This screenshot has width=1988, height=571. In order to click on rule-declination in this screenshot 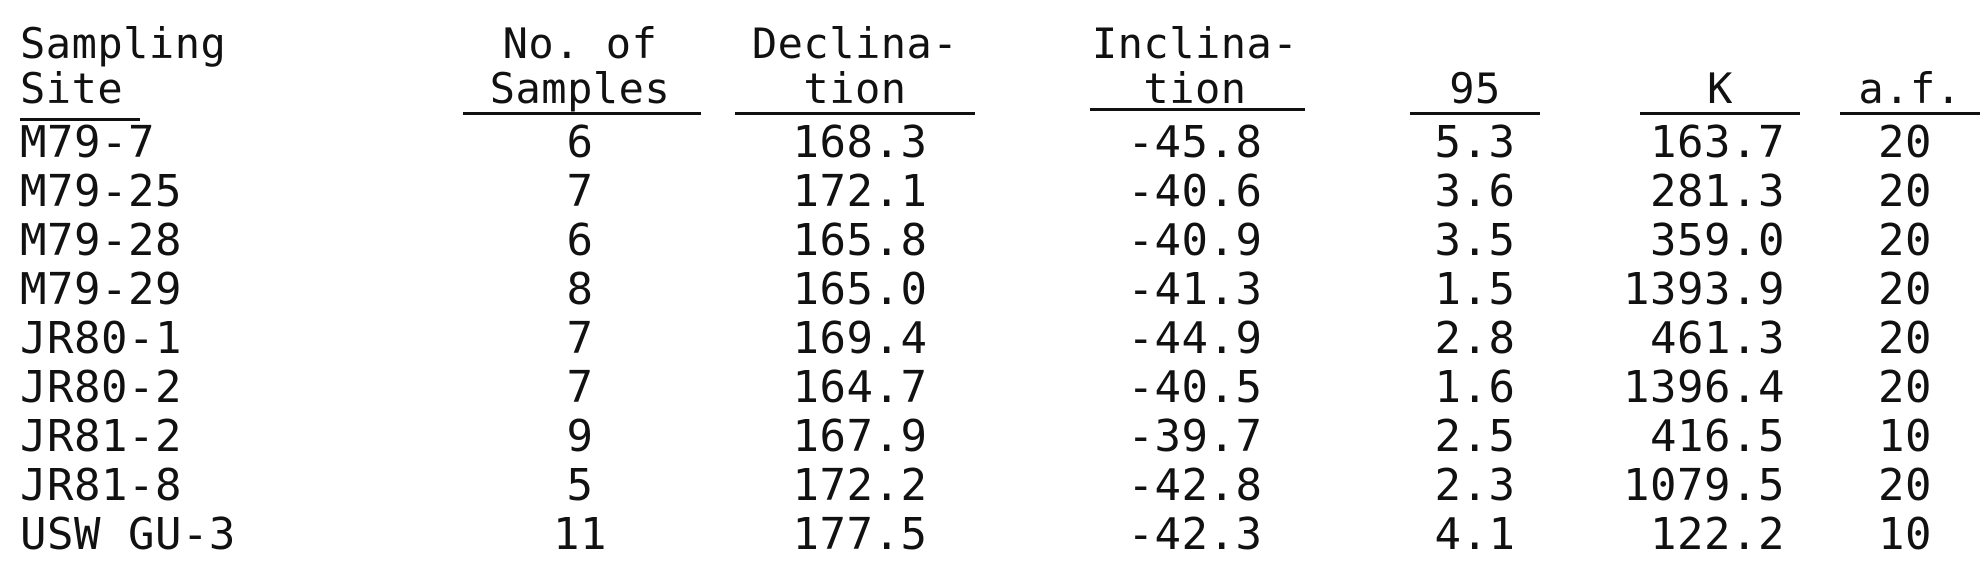, I will do `click(855, 113)`.